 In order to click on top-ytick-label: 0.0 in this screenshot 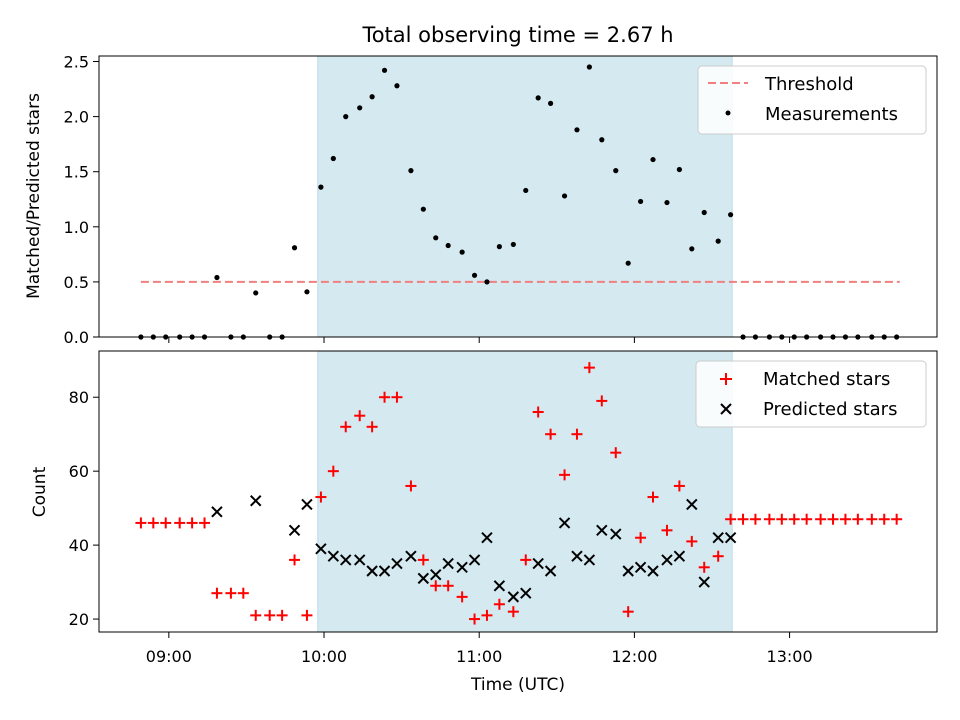, I will do `click(76, 337)`.